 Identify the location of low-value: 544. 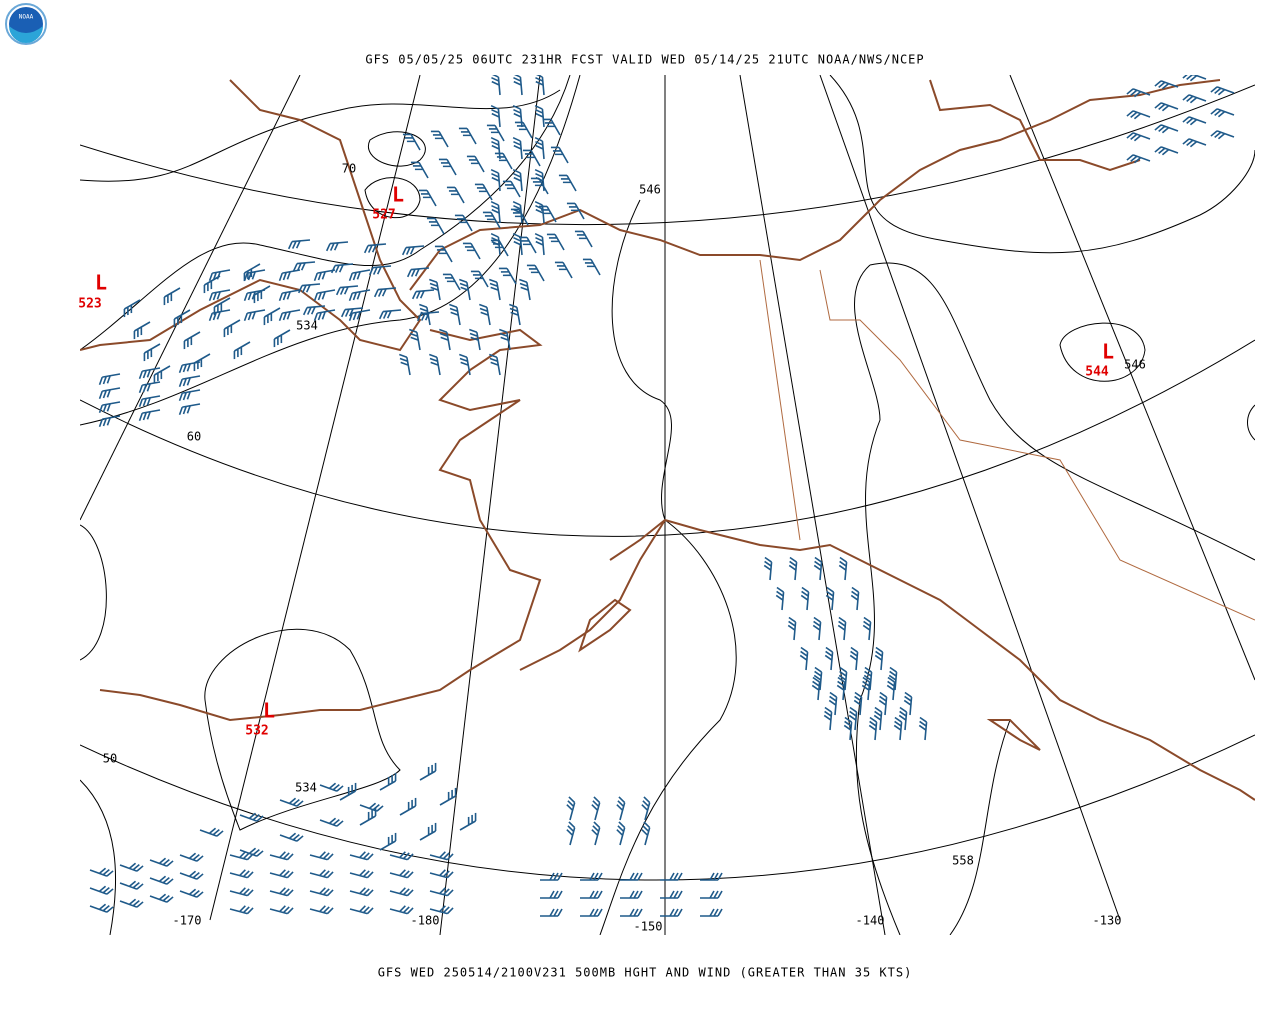
(1097, 372).